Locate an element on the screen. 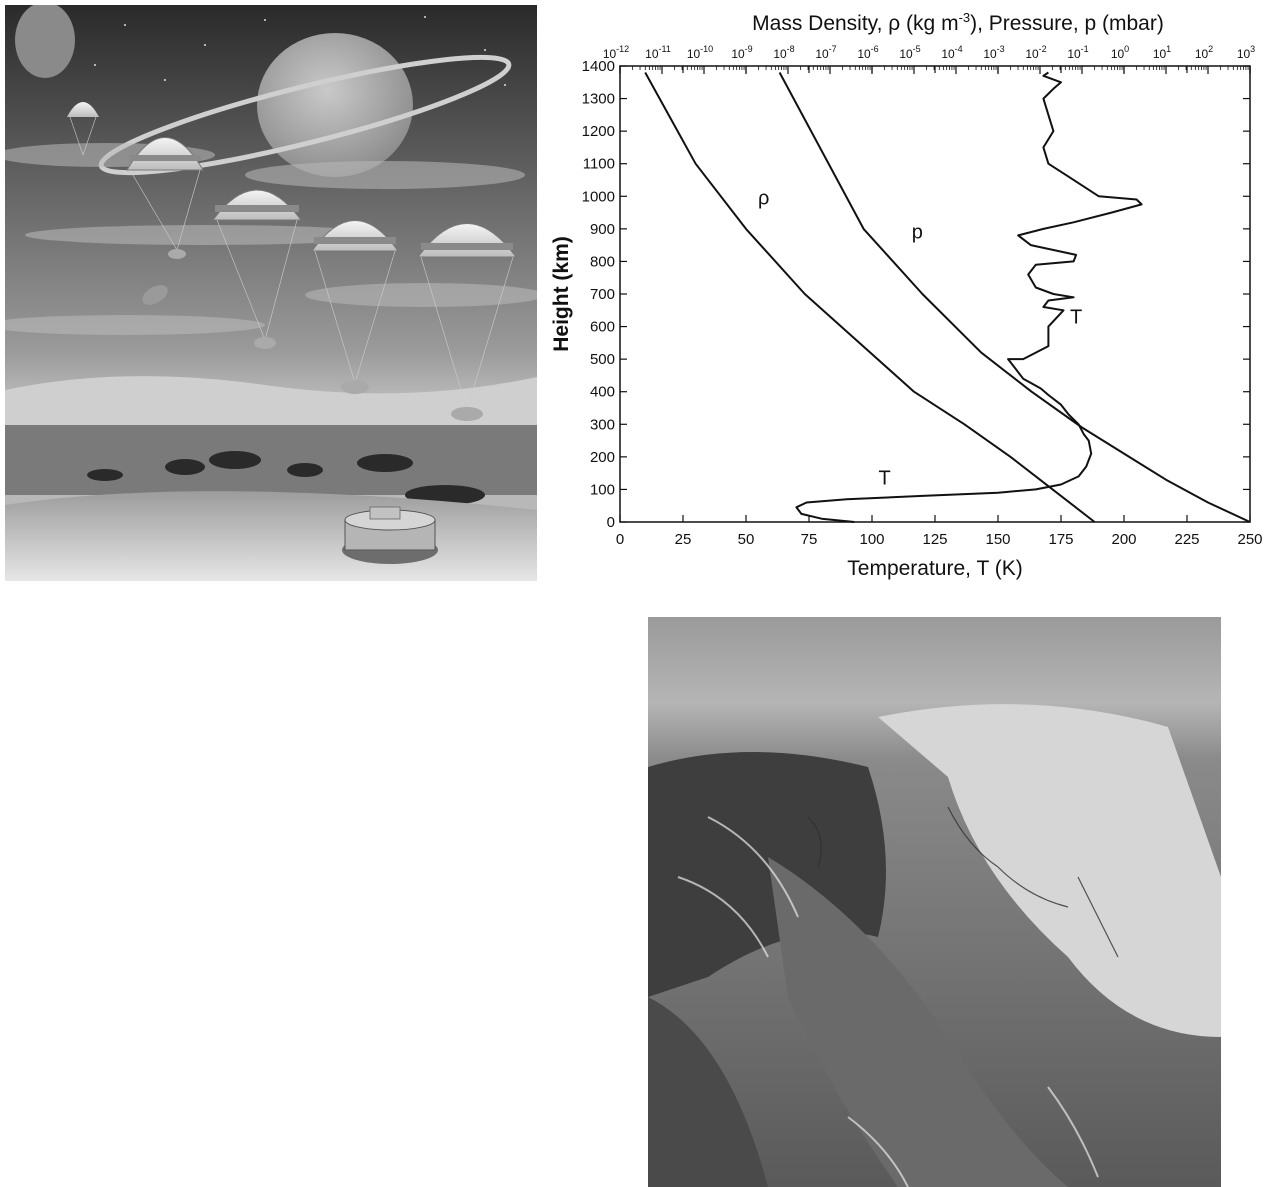 The height and width of the screenshot is (1187, 1276). orbiter is located at coordinates (45, 41).